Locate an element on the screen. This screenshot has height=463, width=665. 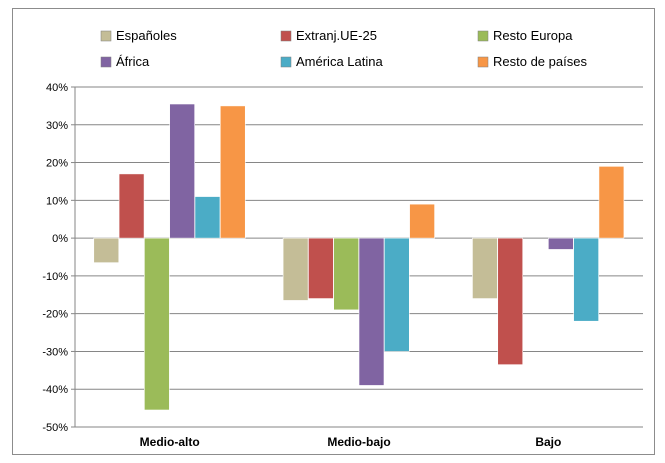
x-category-label: Bajo is located at coordinates (548, 442).